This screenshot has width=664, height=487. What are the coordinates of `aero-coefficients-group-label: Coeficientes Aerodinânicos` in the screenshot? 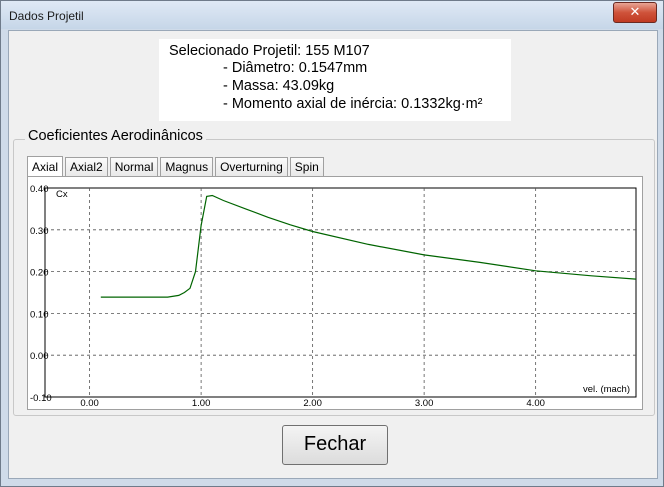 It's located at (115, 136).